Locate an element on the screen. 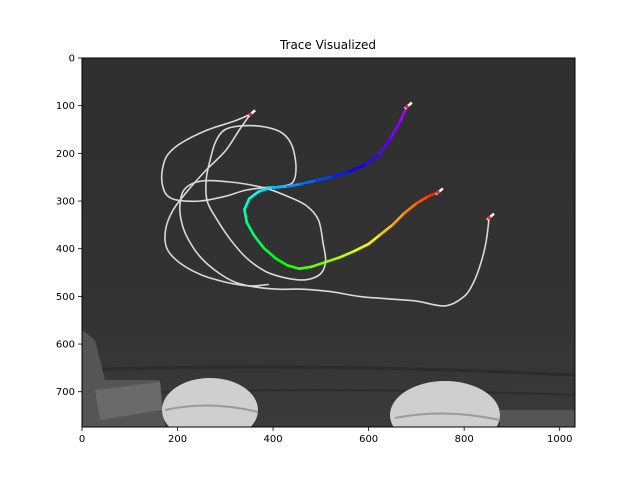 The image size is (640, 480). y-tick-label: 700 is located at coordinates (65, 392).